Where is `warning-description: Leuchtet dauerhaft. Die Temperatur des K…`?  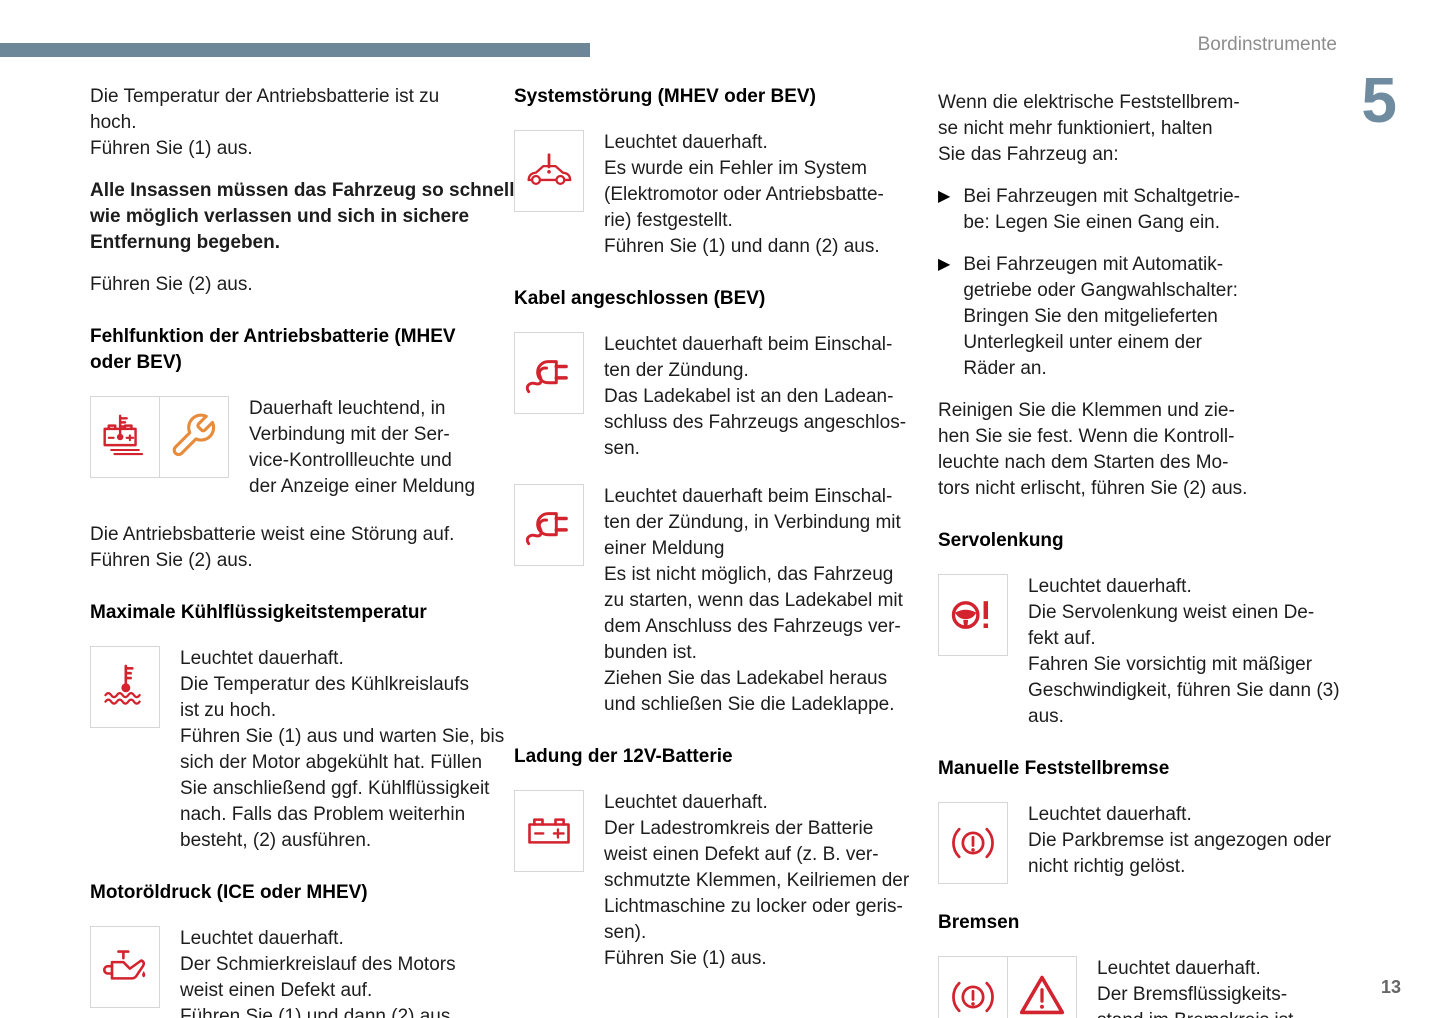
warning-description: Leuchtet dauerhaft. Die Temperatur des K… is located at coordinates (342, 749).